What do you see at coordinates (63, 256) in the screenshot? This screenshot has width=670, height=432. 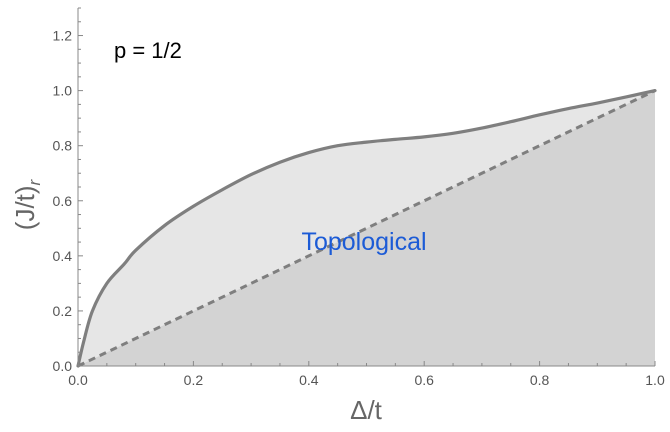 I see `y-tick-label: 0.4` at bounding box center [63, 256].